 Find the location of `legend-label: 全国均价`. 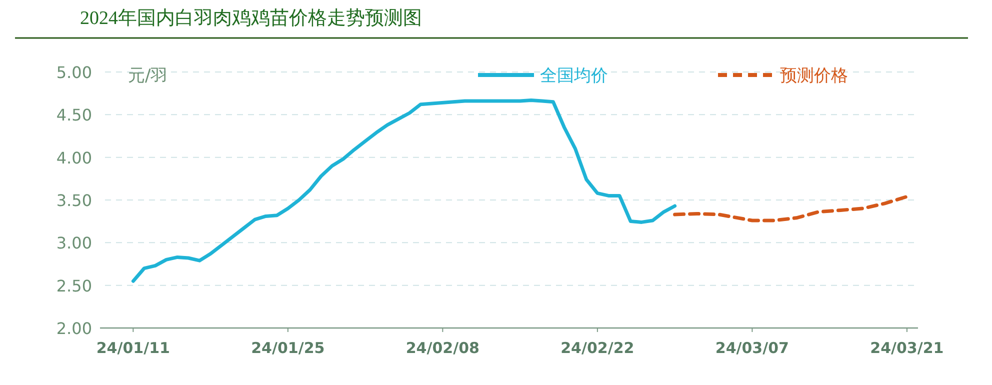

legend-label: 全国均价 is located at coordinates (574, 76).